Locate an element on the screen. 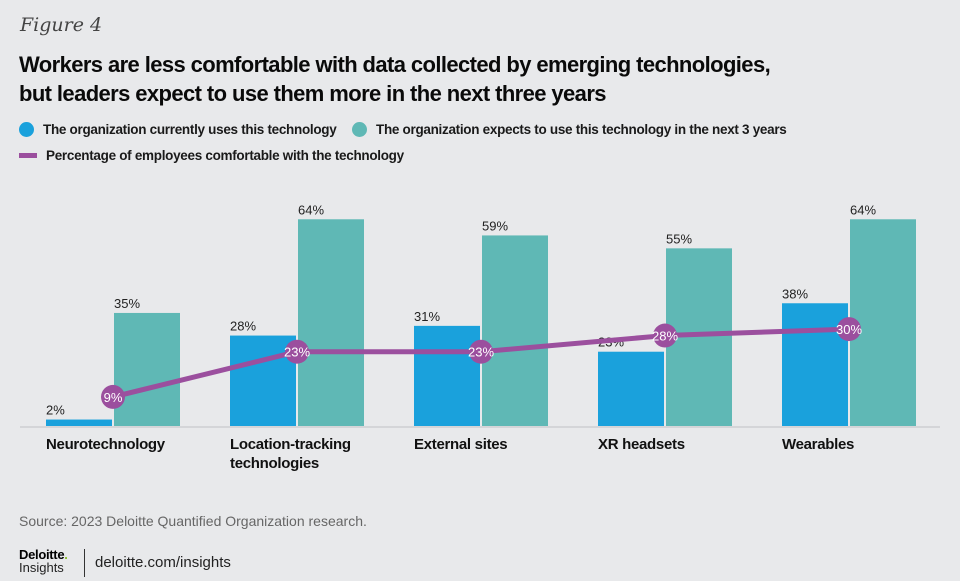 The height and width of the screenshot is (581, 960). category-label: Wearables is located at coordinates (818, 444).